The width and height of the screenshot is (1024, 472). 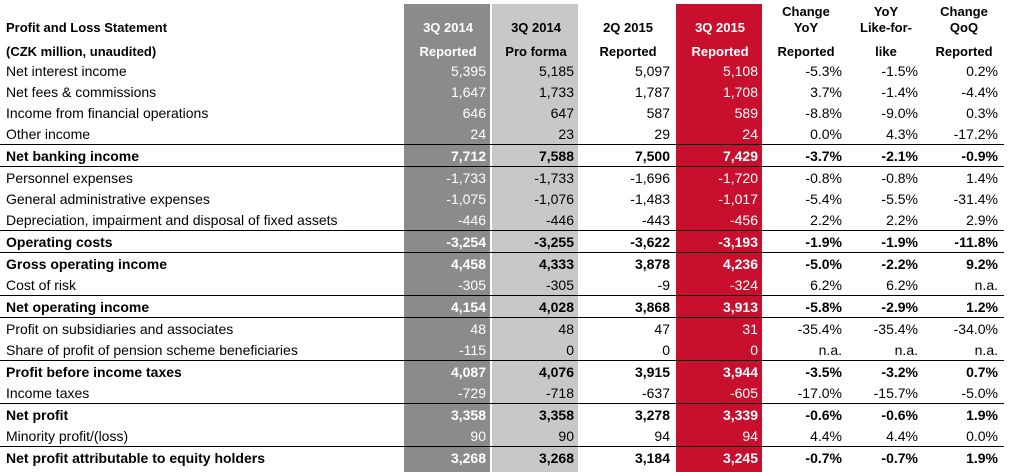 I want to click on cell-col-1: 4,087, so click(x=448, y=371).